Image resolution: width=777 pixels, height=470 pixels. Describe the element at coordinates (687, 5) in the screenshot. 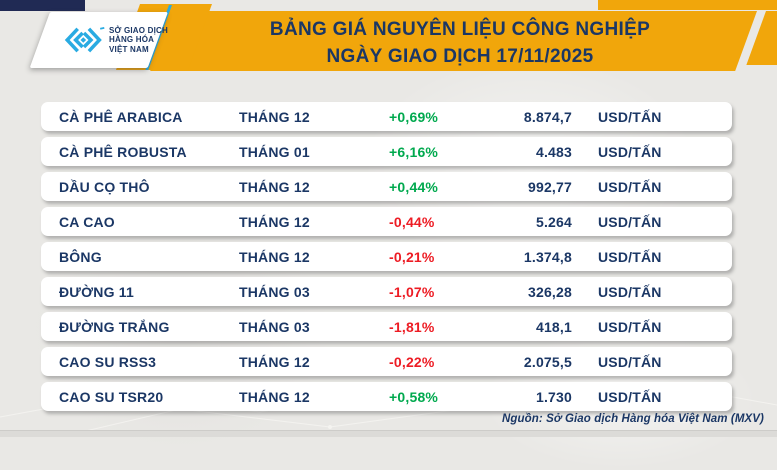

I see `top-gold-bar` at that location.